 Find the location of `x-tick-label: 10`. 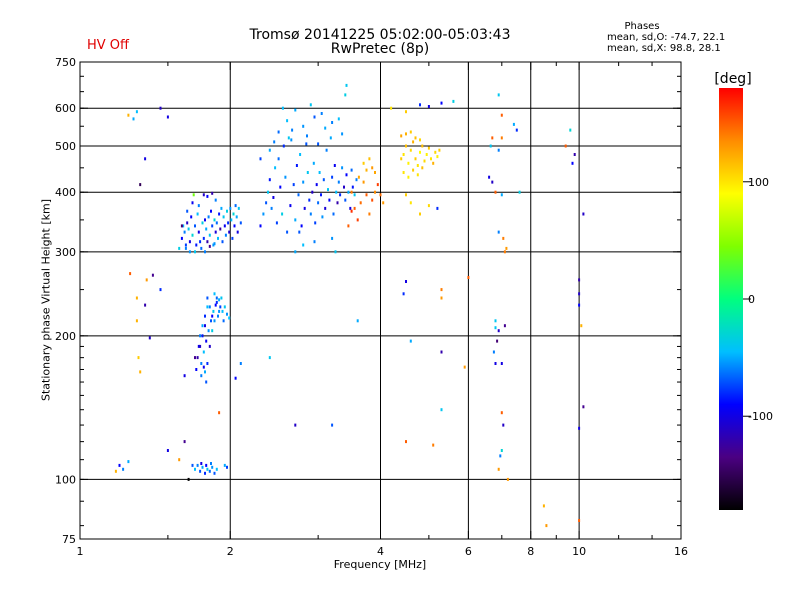

x-tick-label: 10 is located at coordinates (579, 551).